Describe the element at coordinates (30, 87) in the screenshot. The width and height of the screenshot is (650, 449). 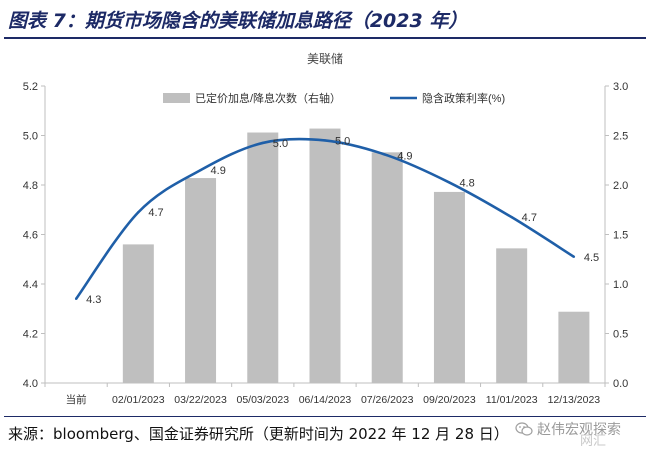
I see `left-tick-label: 5.2` at that location.